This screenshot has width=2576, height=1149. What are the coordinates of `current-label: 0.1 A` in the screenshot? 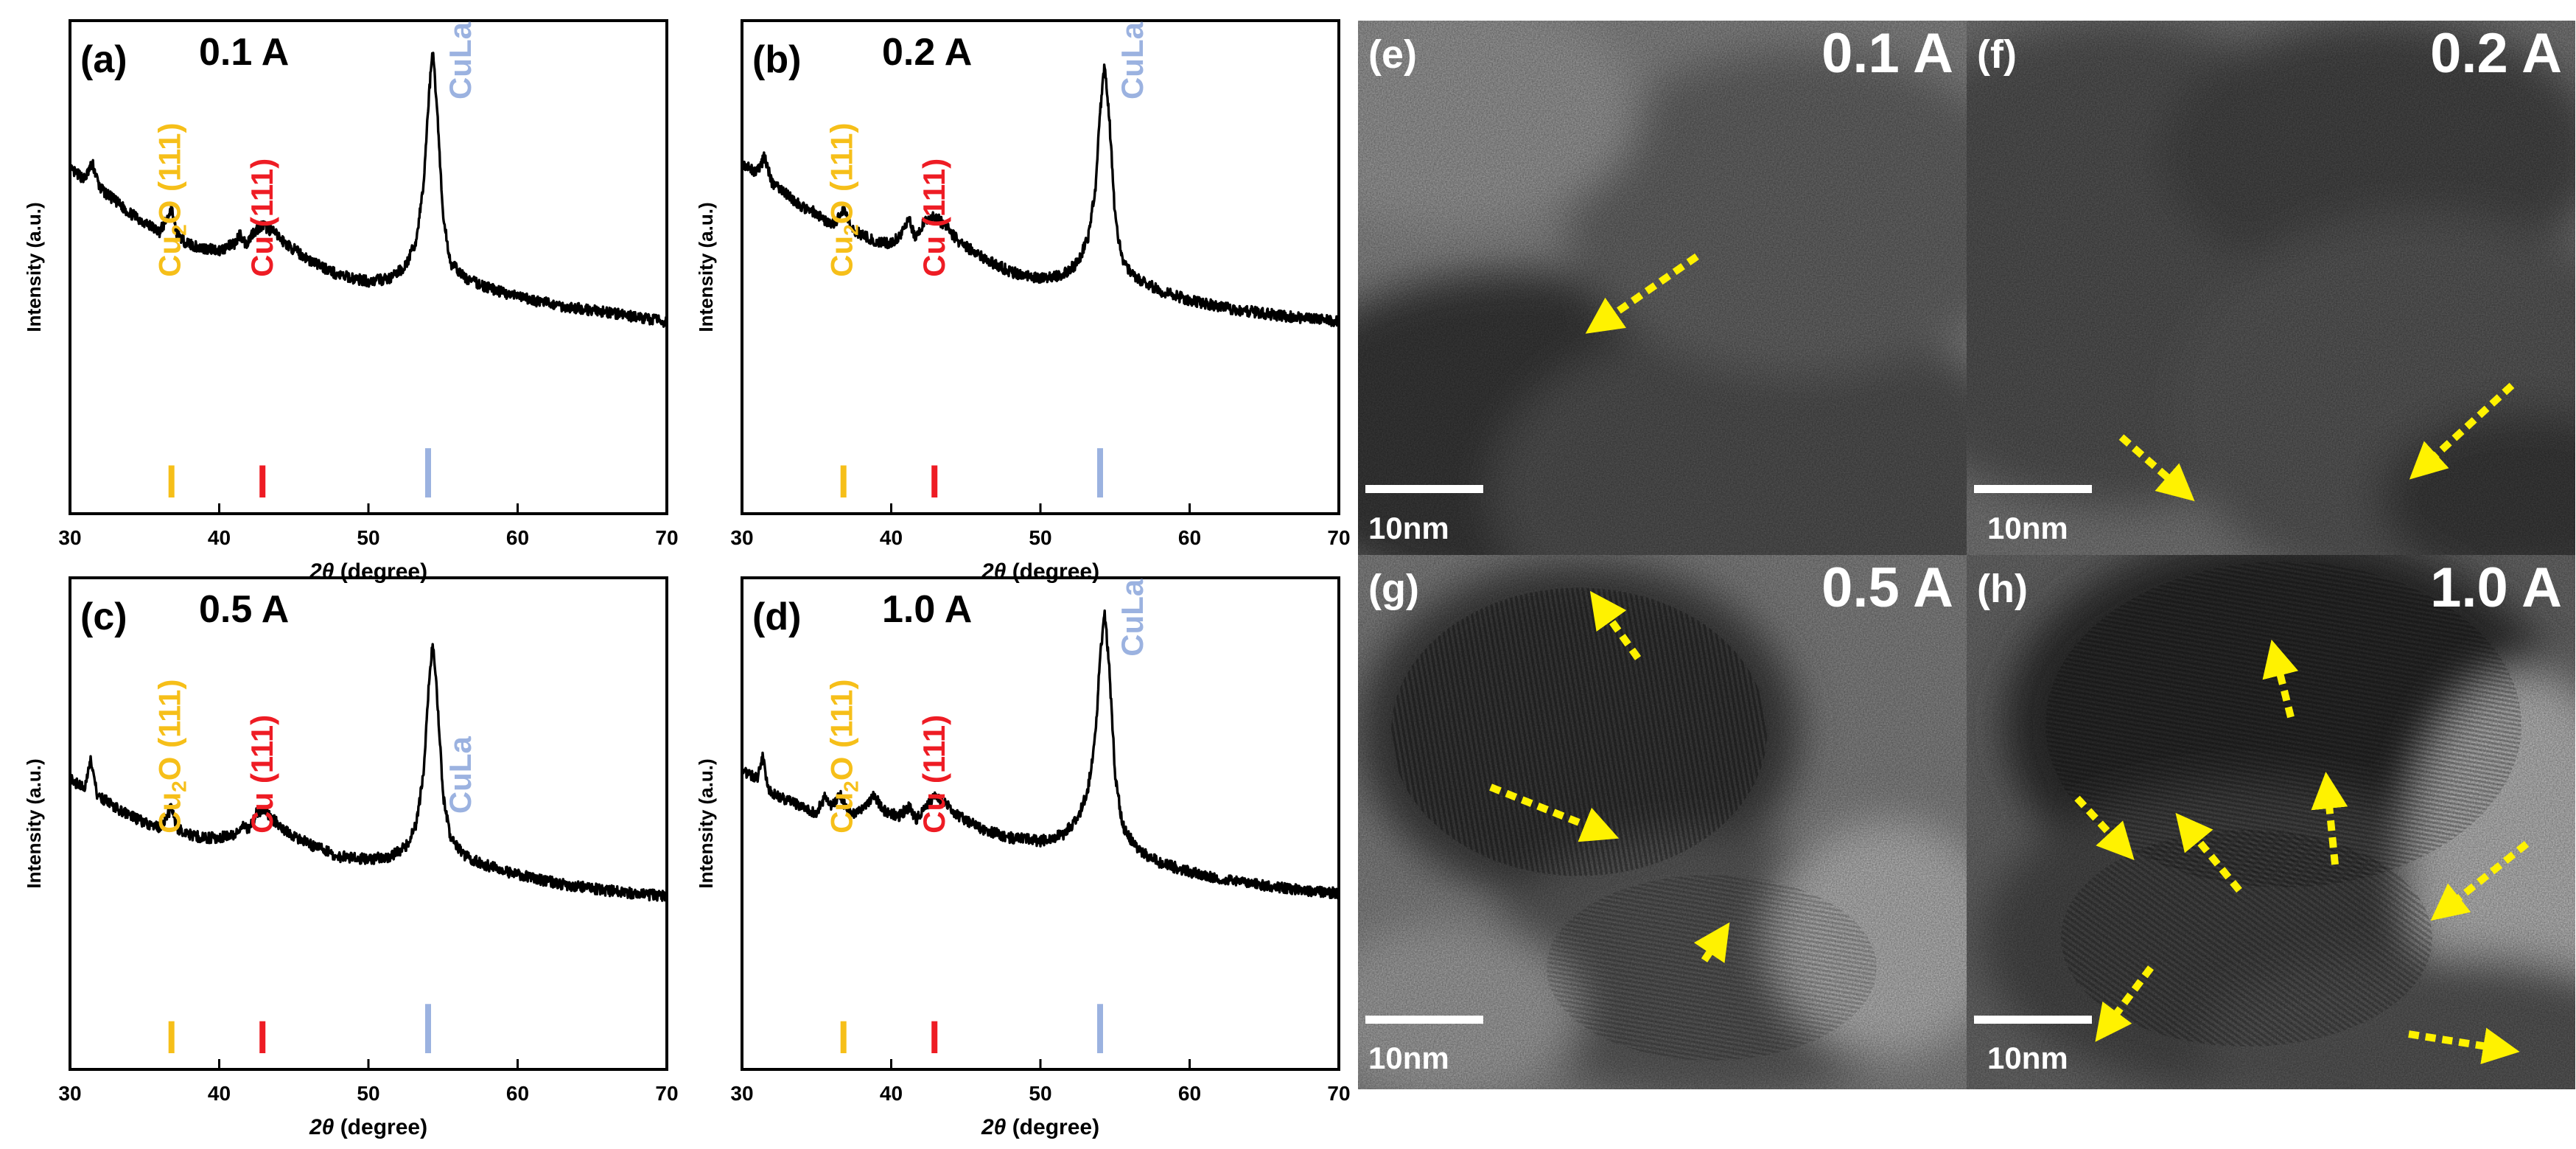 It's located at (1887, 53).